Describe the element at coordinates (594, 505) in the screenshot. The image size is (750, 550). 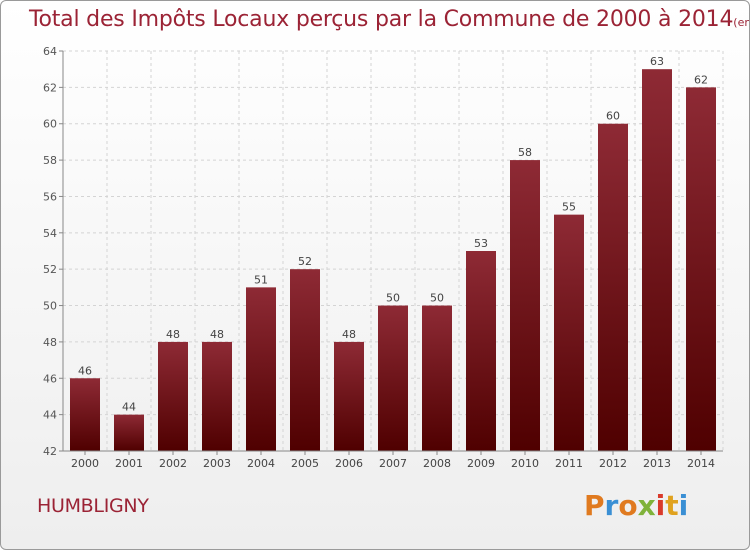
I see `logo-letter: P` at that location.